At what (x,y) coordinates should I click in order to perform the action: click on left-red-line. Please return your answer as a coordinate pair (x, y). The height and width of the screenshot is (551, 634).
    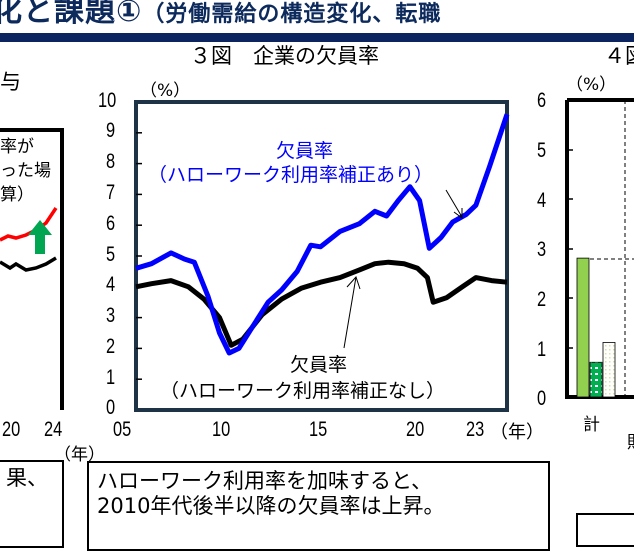
    Looking at the image, I should click on (29, 224).